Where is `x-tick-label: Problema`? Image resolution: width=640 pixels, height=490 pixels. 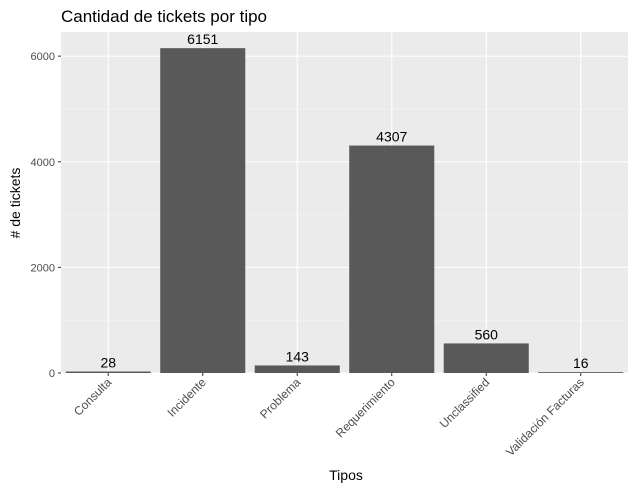
x-tick-label: Problema is located at coordinates (280, 398).